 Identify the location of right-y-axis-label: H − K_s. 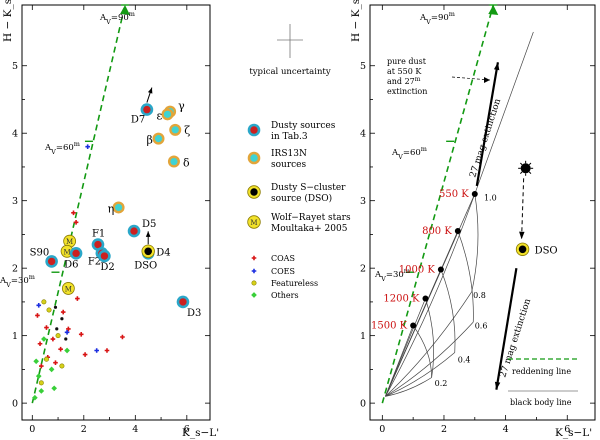
(356, 21).